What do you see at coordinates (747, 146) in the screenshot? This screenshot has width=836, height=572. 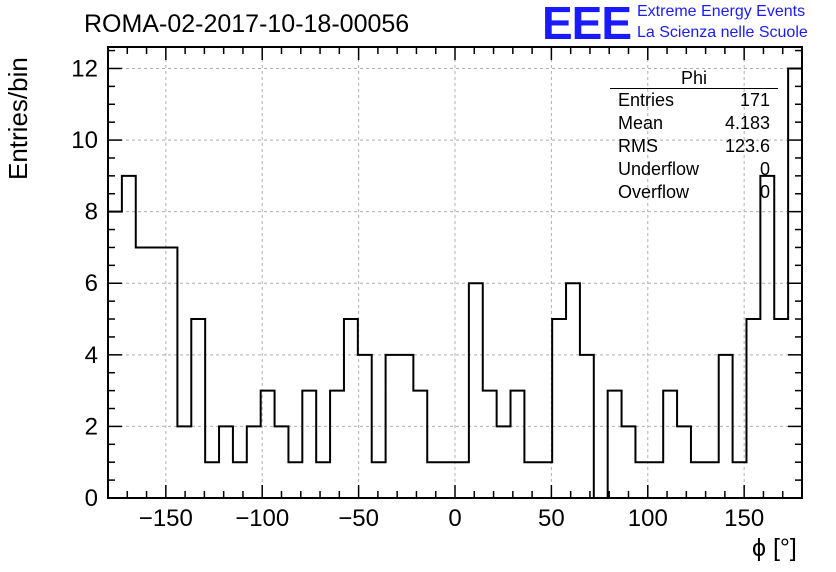 I see `stats-value: 123.6` at bounding box center [747, 146].